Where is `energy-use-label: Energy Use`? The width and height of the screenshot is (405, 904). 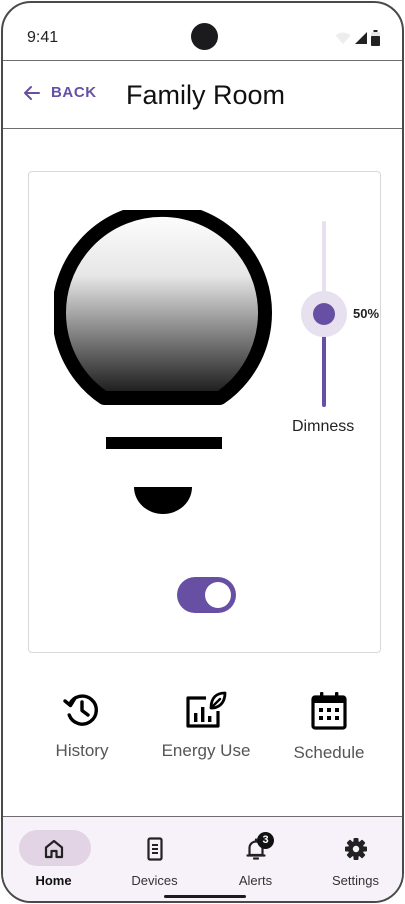 energy-use-label: Energy Use is located at coordinates (206, 750).